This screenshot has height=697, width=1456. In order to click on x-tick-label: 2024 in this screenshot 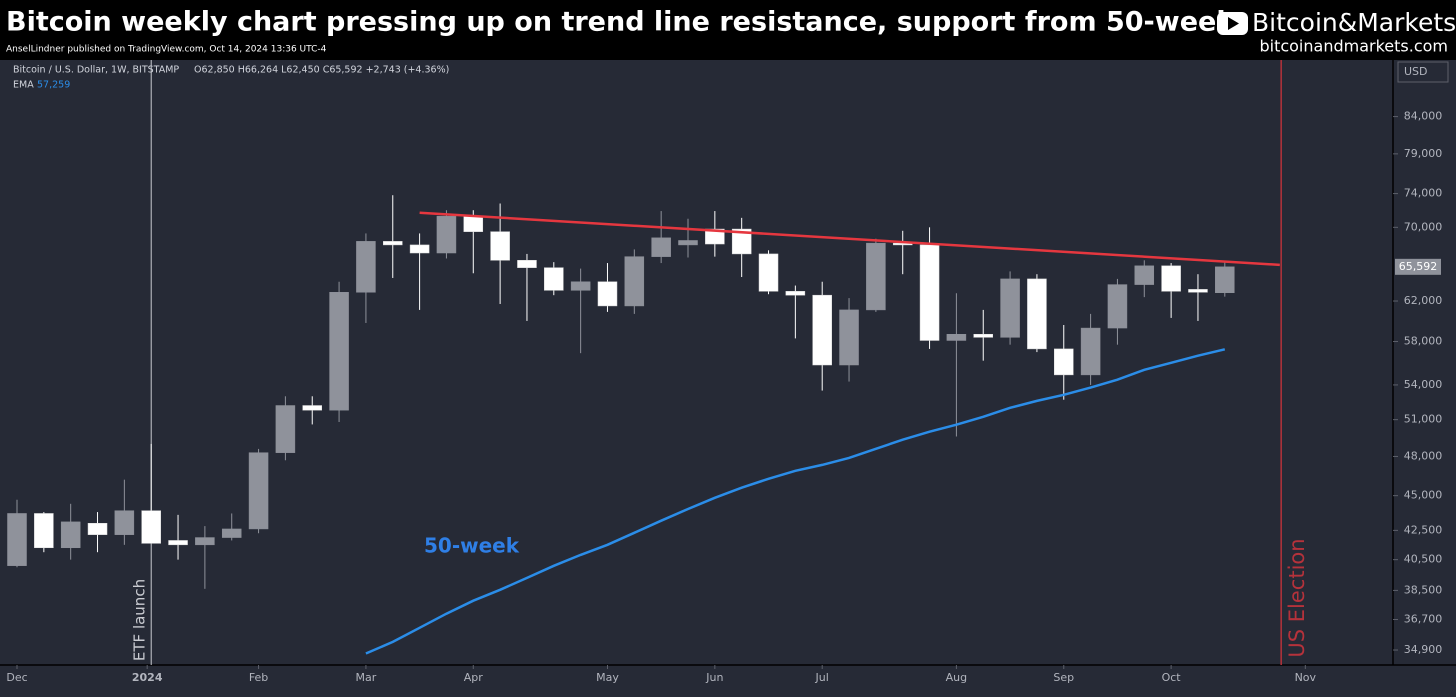, I will do `click(147, 677)`.